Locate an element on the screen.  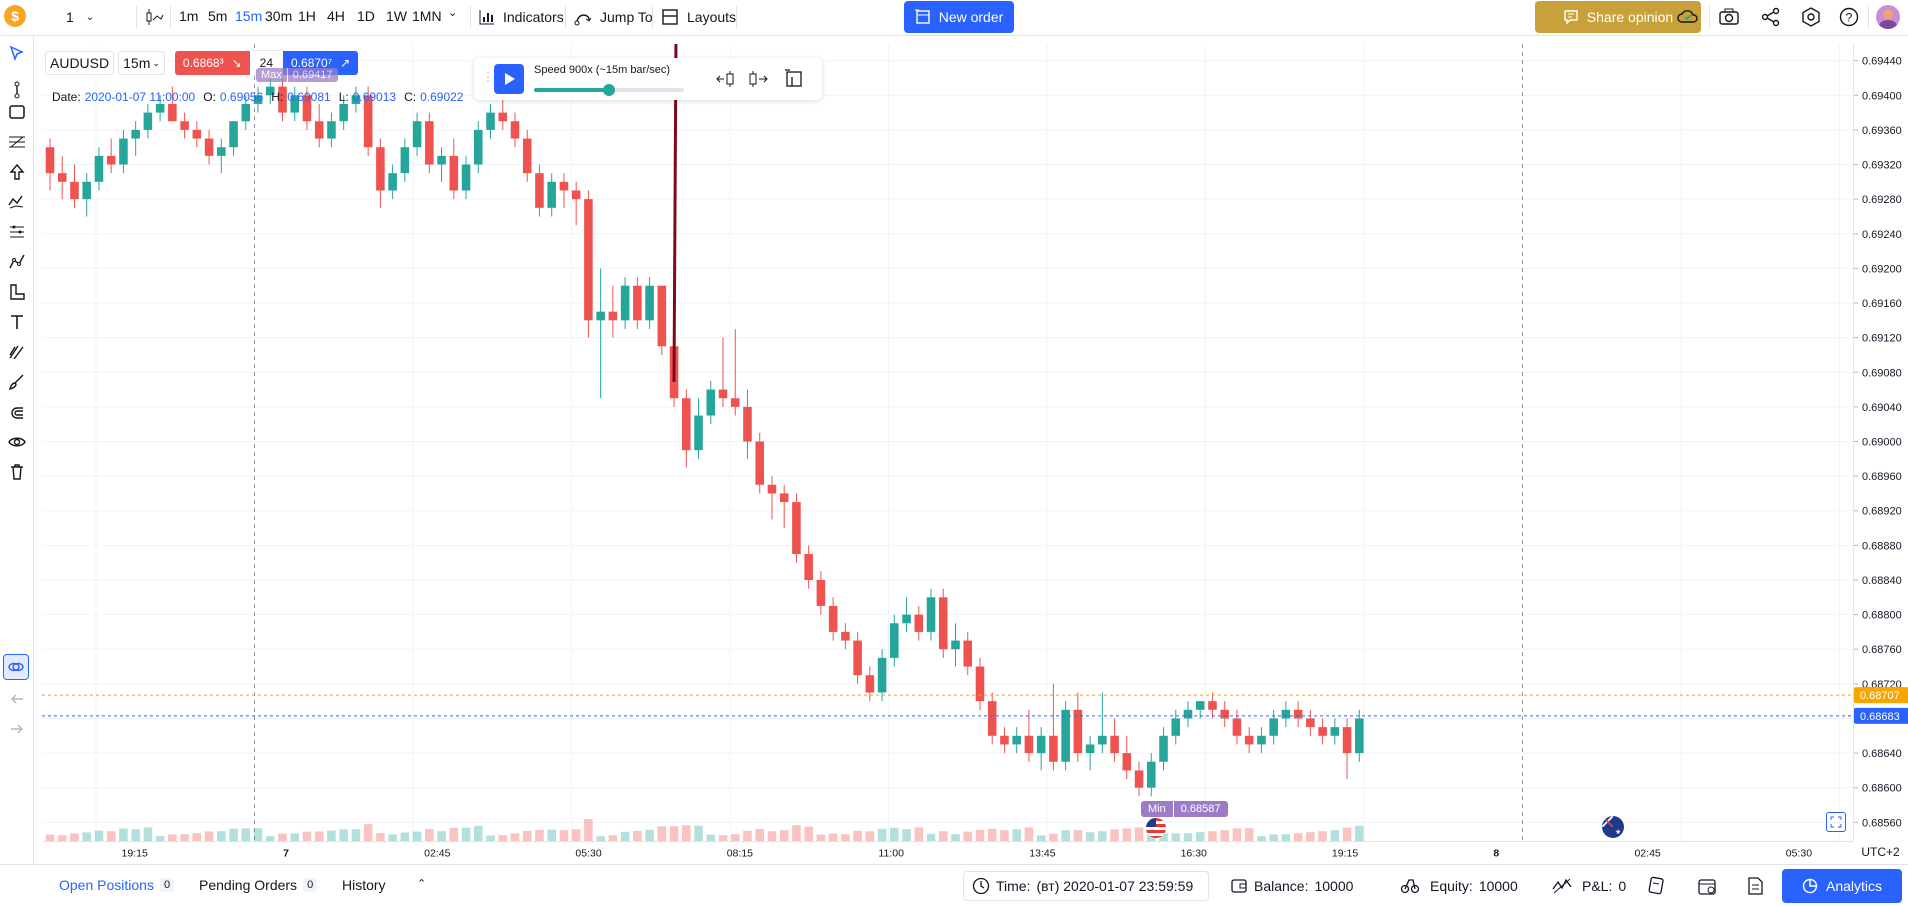
settings-icon is located at coordinates (1811, 18).